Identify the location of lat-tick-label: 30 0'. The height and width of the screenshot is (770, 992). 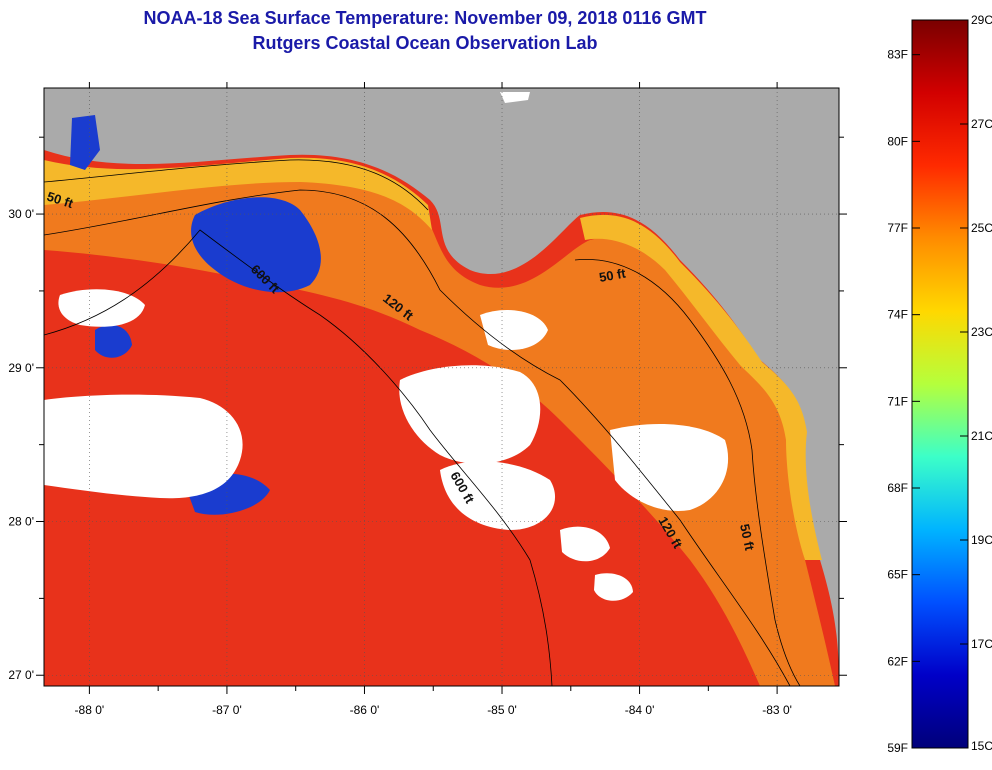
(21, 214).